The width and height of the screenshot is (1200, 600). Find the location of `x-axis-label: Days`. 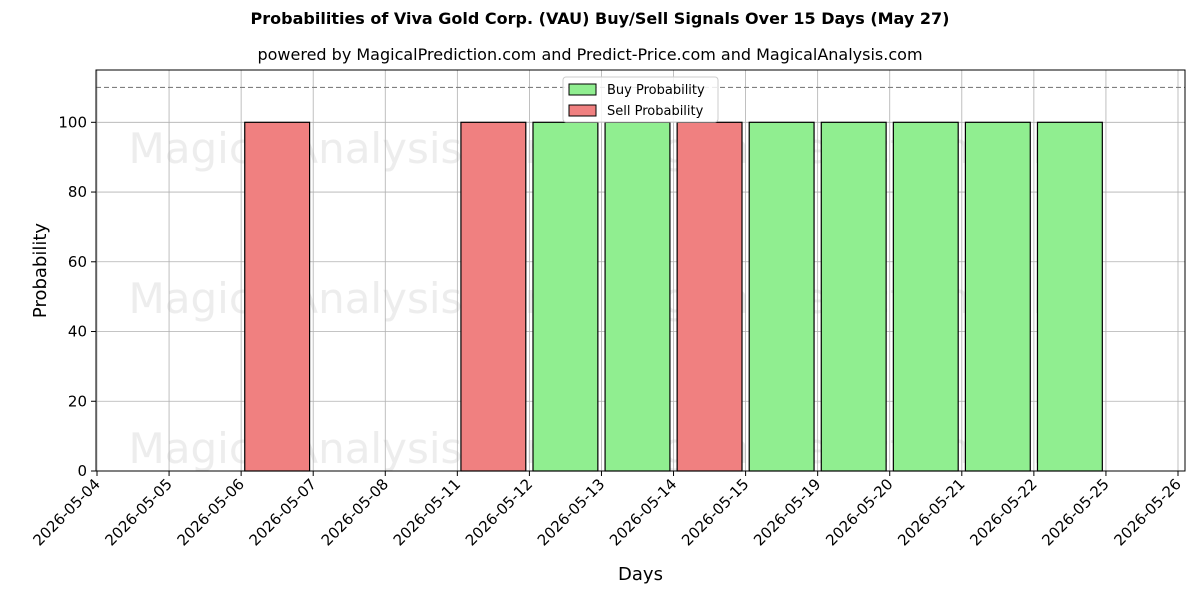

x-axis-label: Days is located at coordinates (640, 574).